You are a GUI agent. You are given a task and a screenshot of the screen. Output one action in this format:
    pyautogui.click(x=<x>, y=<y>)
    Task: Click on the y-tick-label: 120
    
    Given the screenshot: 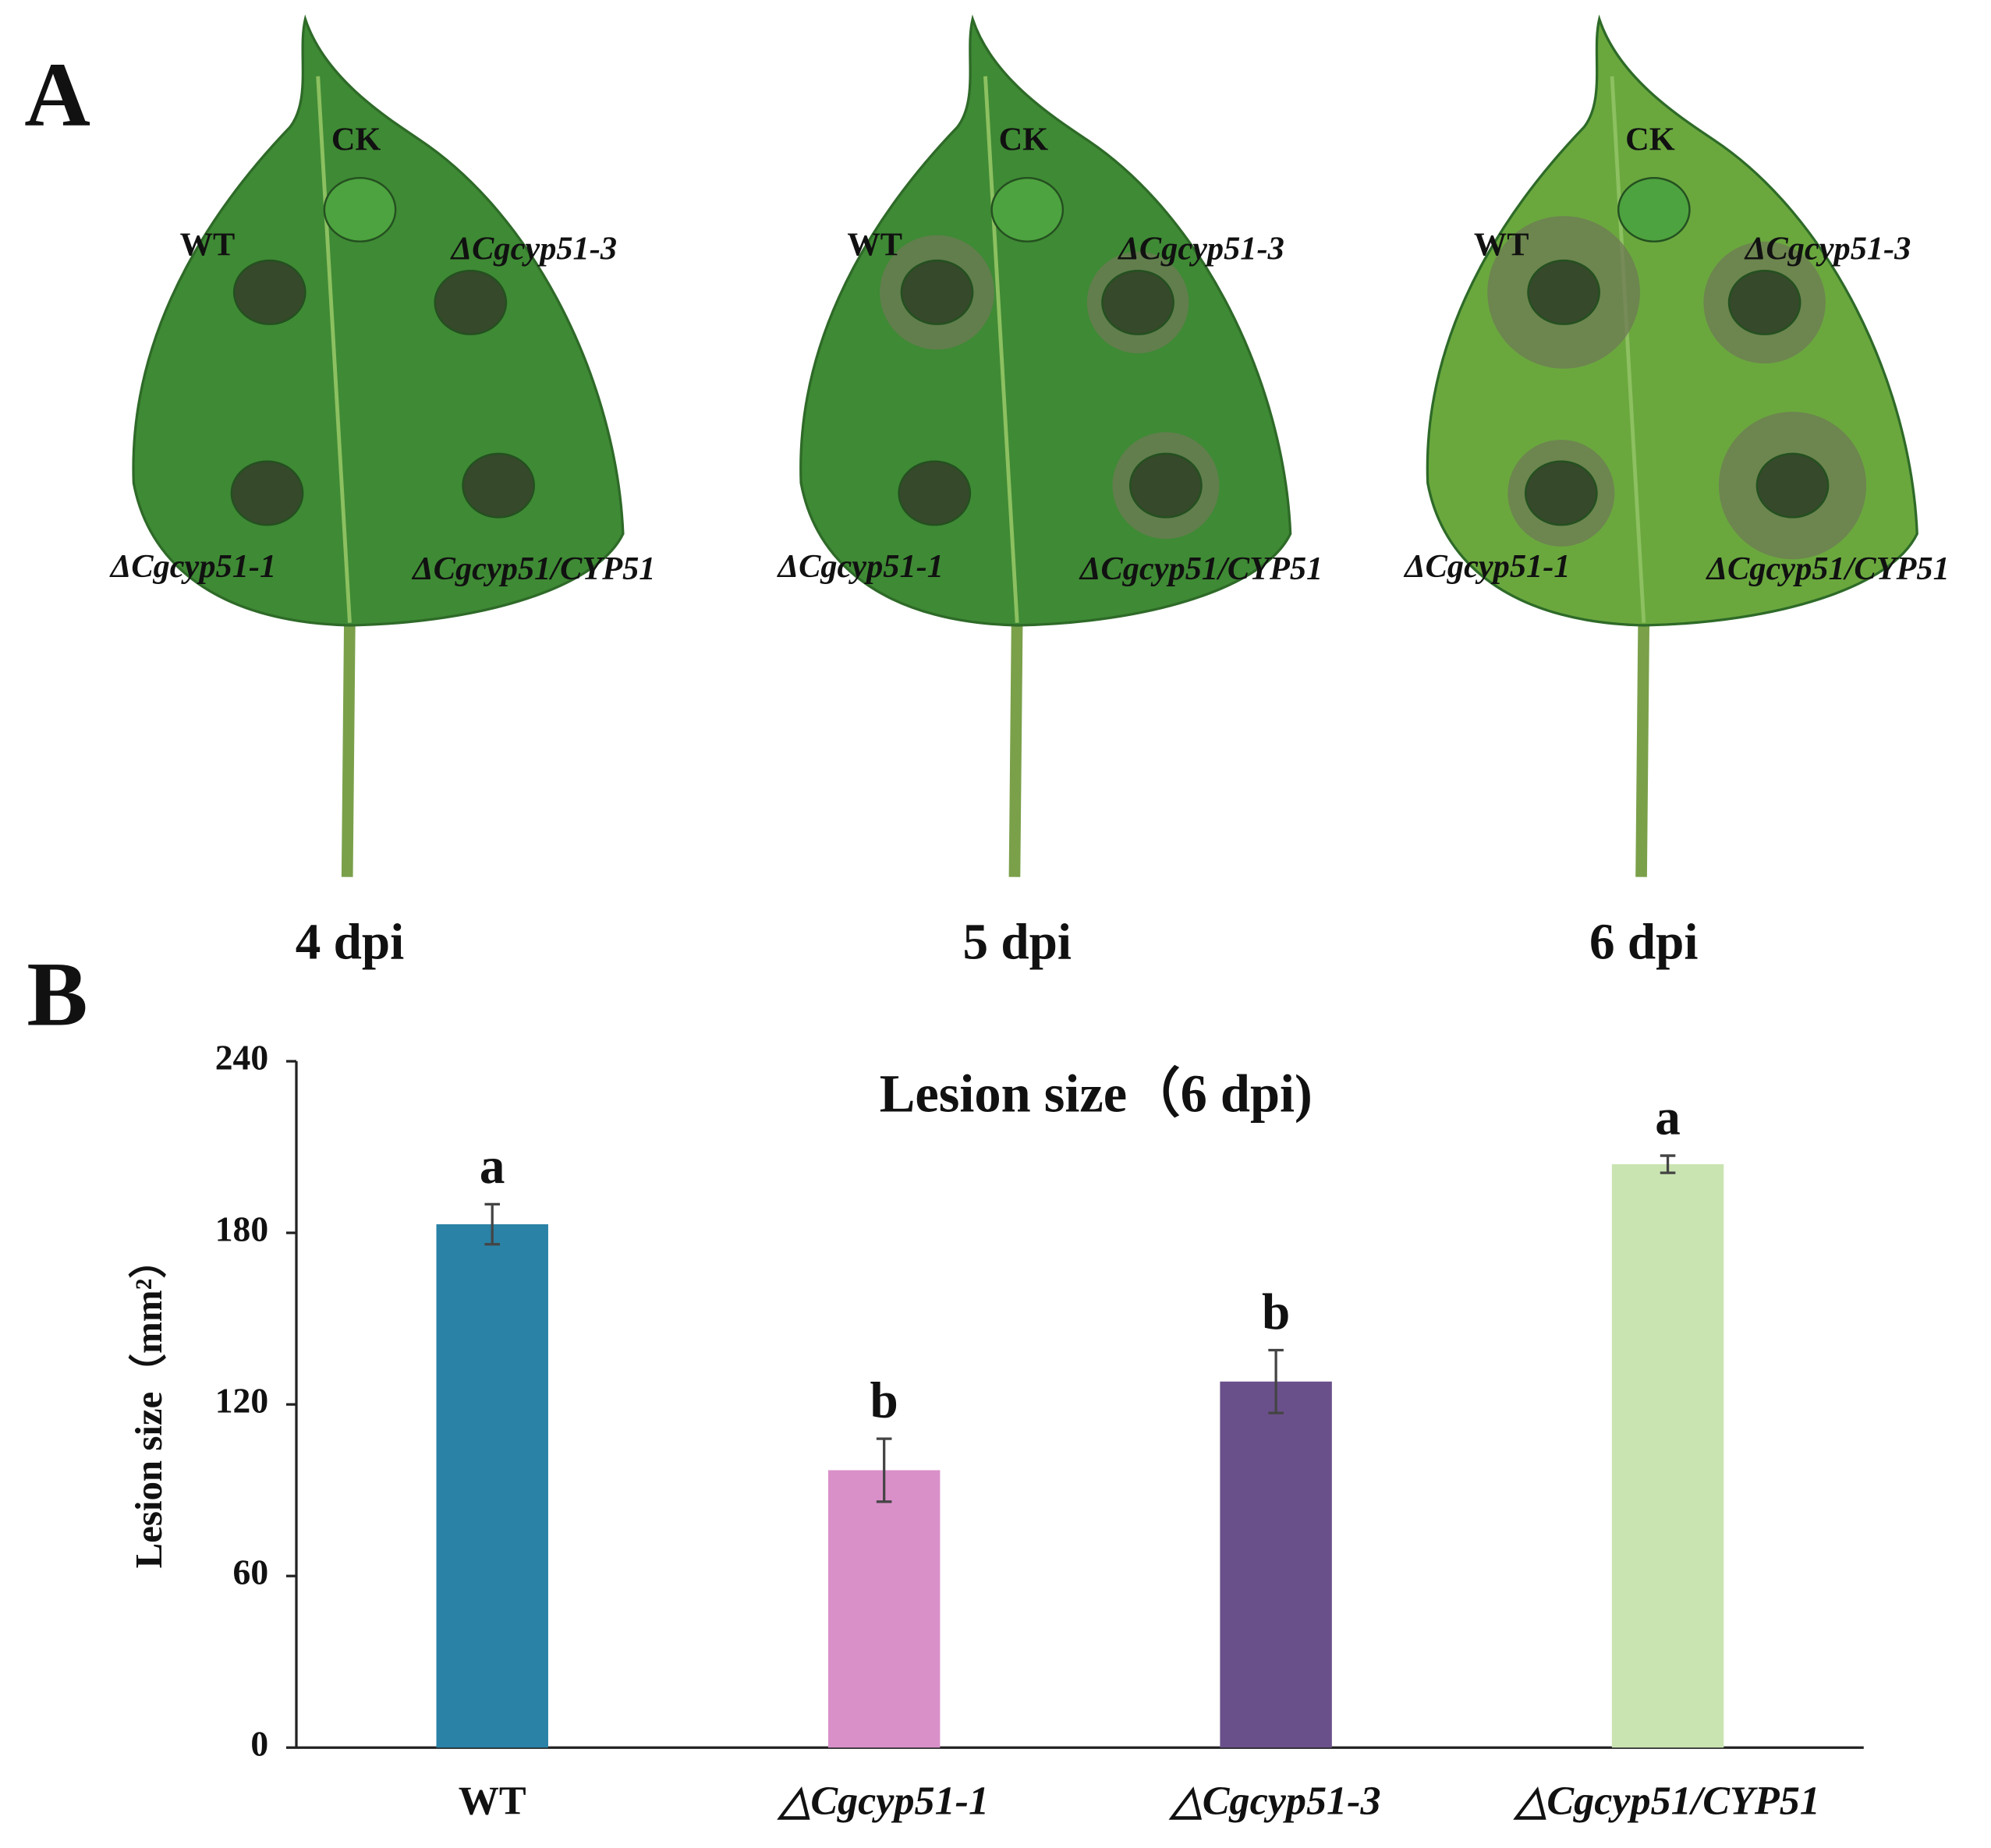 What is the action you would take?
    pyautogui.click(x=241, y=1401)
    